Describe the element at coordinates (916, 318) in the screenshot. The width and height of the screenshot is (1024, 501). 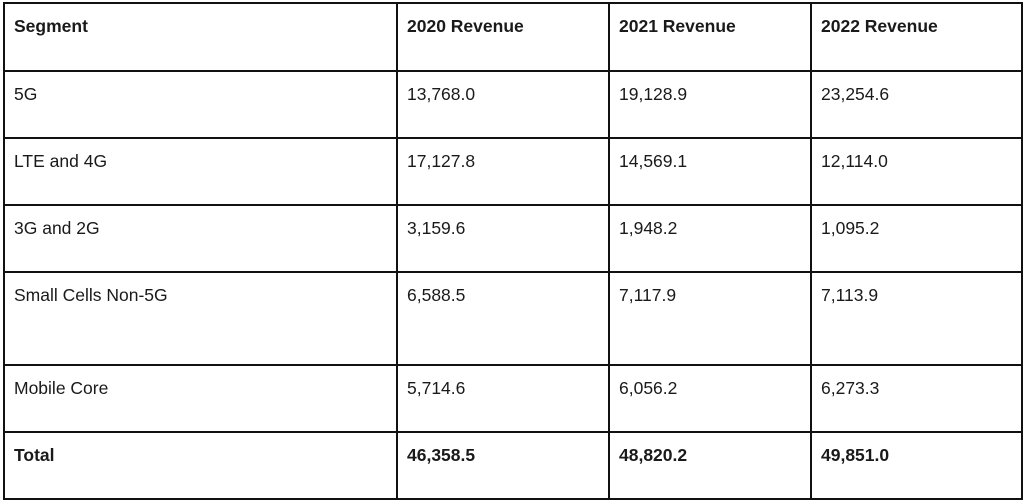
I see `revenue-2022-cell: 7,113.9` at that location.